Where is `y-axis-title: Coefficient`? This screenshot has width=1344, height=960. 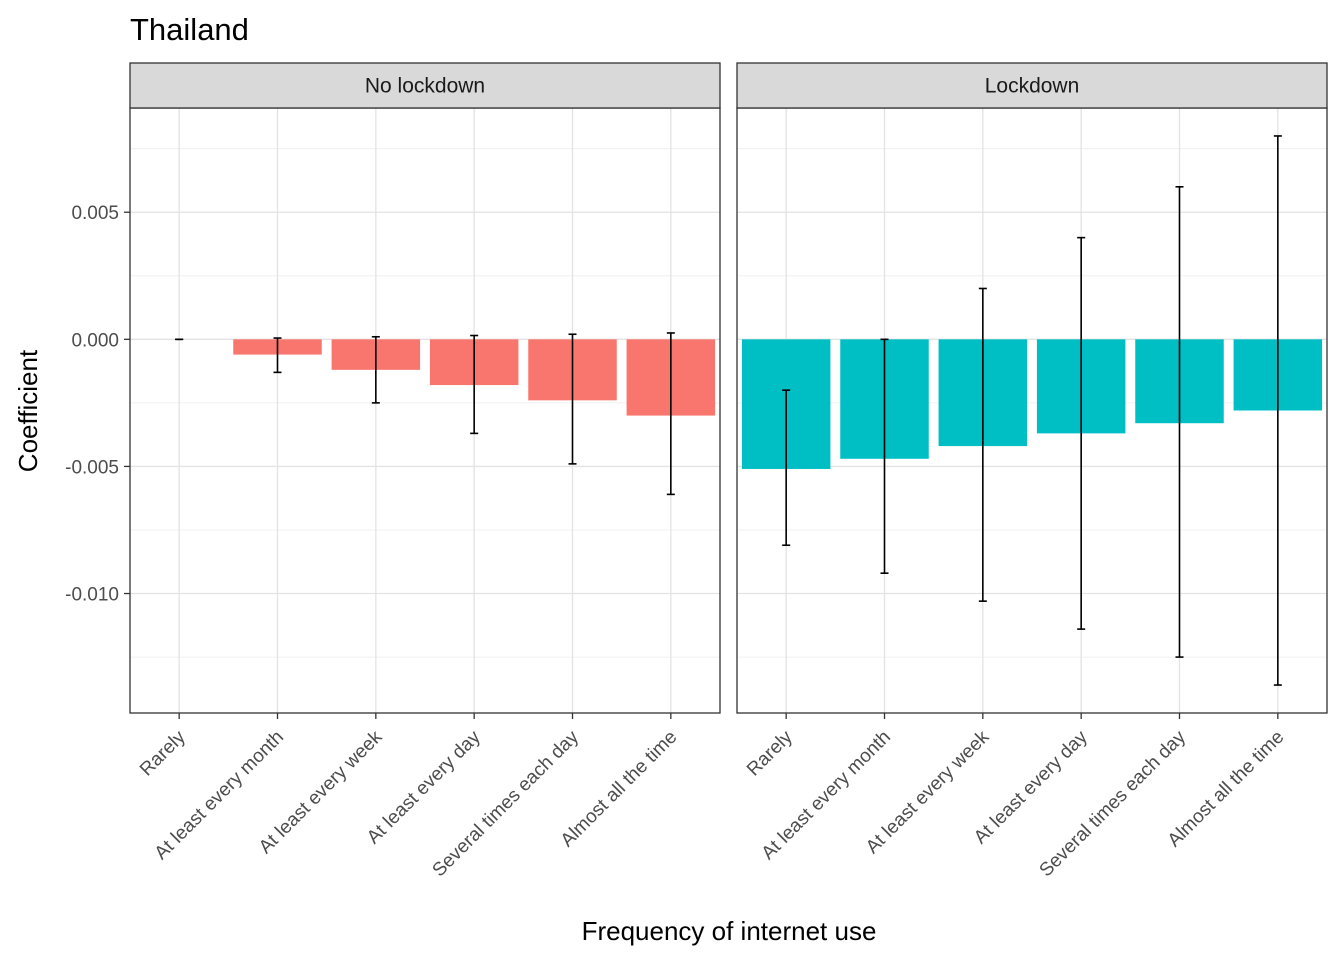 y-axis-title: Coefficient is located at coordinates (28, 410).